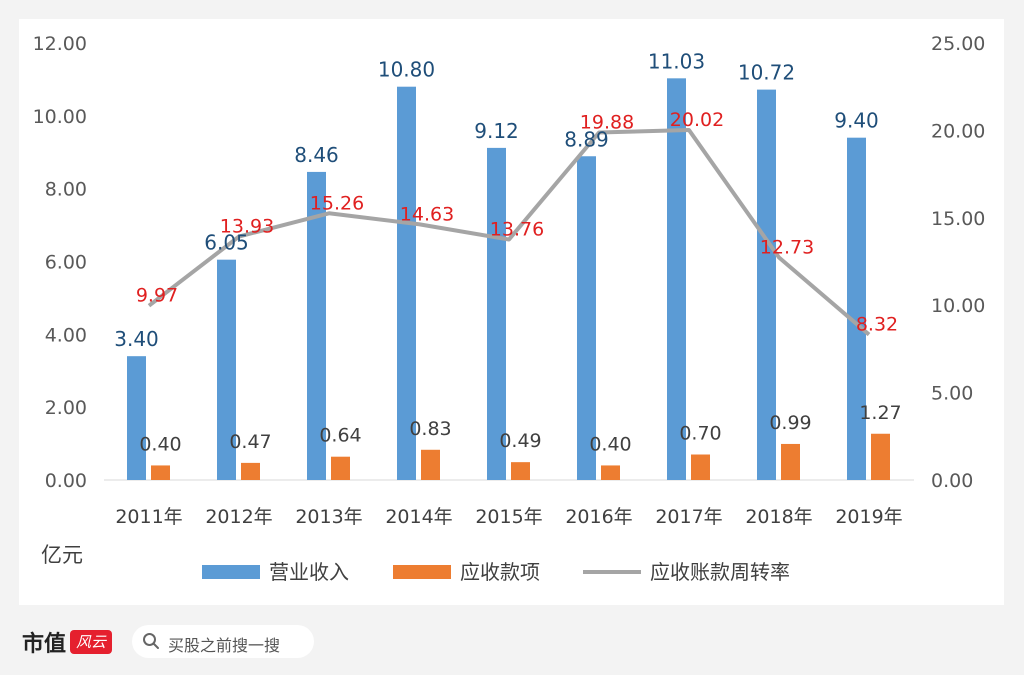 The height and width of the screenshot is (675, 1024). Describe the element at coordinates (157, 296) in the screenshot. I see `ratio-data-label: 9.97` at that location.